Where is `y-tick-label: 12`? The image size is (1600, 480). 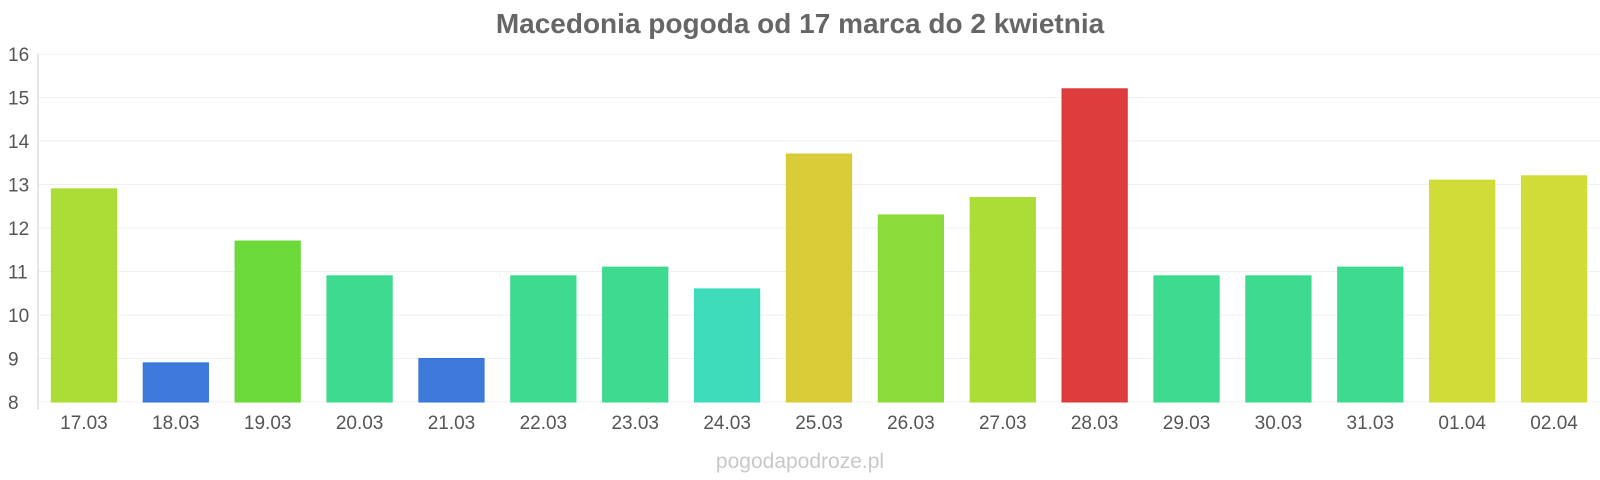
y-tick-label: 12 is located at coordinates (18, 229).